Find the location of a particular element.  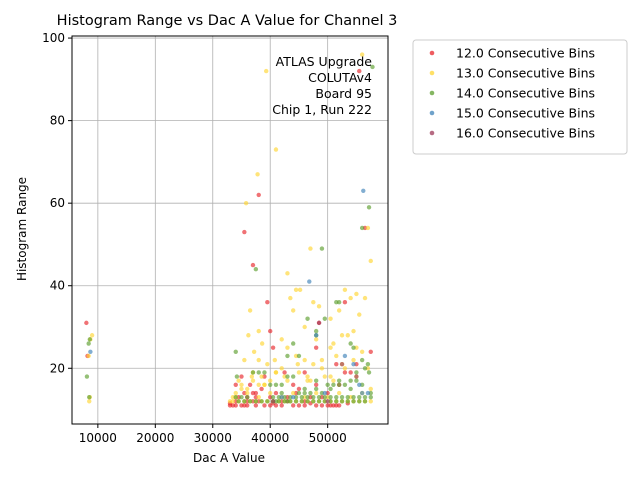

y-tick-label: 80 is located at coordinates (57, 121).